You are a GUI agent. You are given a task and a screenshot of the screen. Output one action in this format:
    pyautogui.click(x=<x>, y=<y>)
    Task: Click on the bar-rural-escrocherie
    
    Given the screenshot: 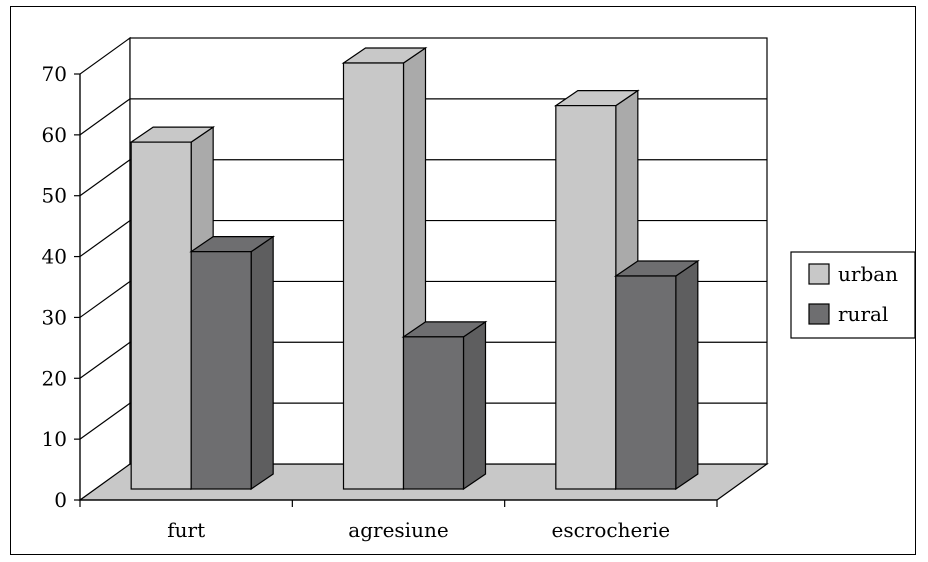 What is the action you would take?
    pyautogui.click(x=687, y=375)
    